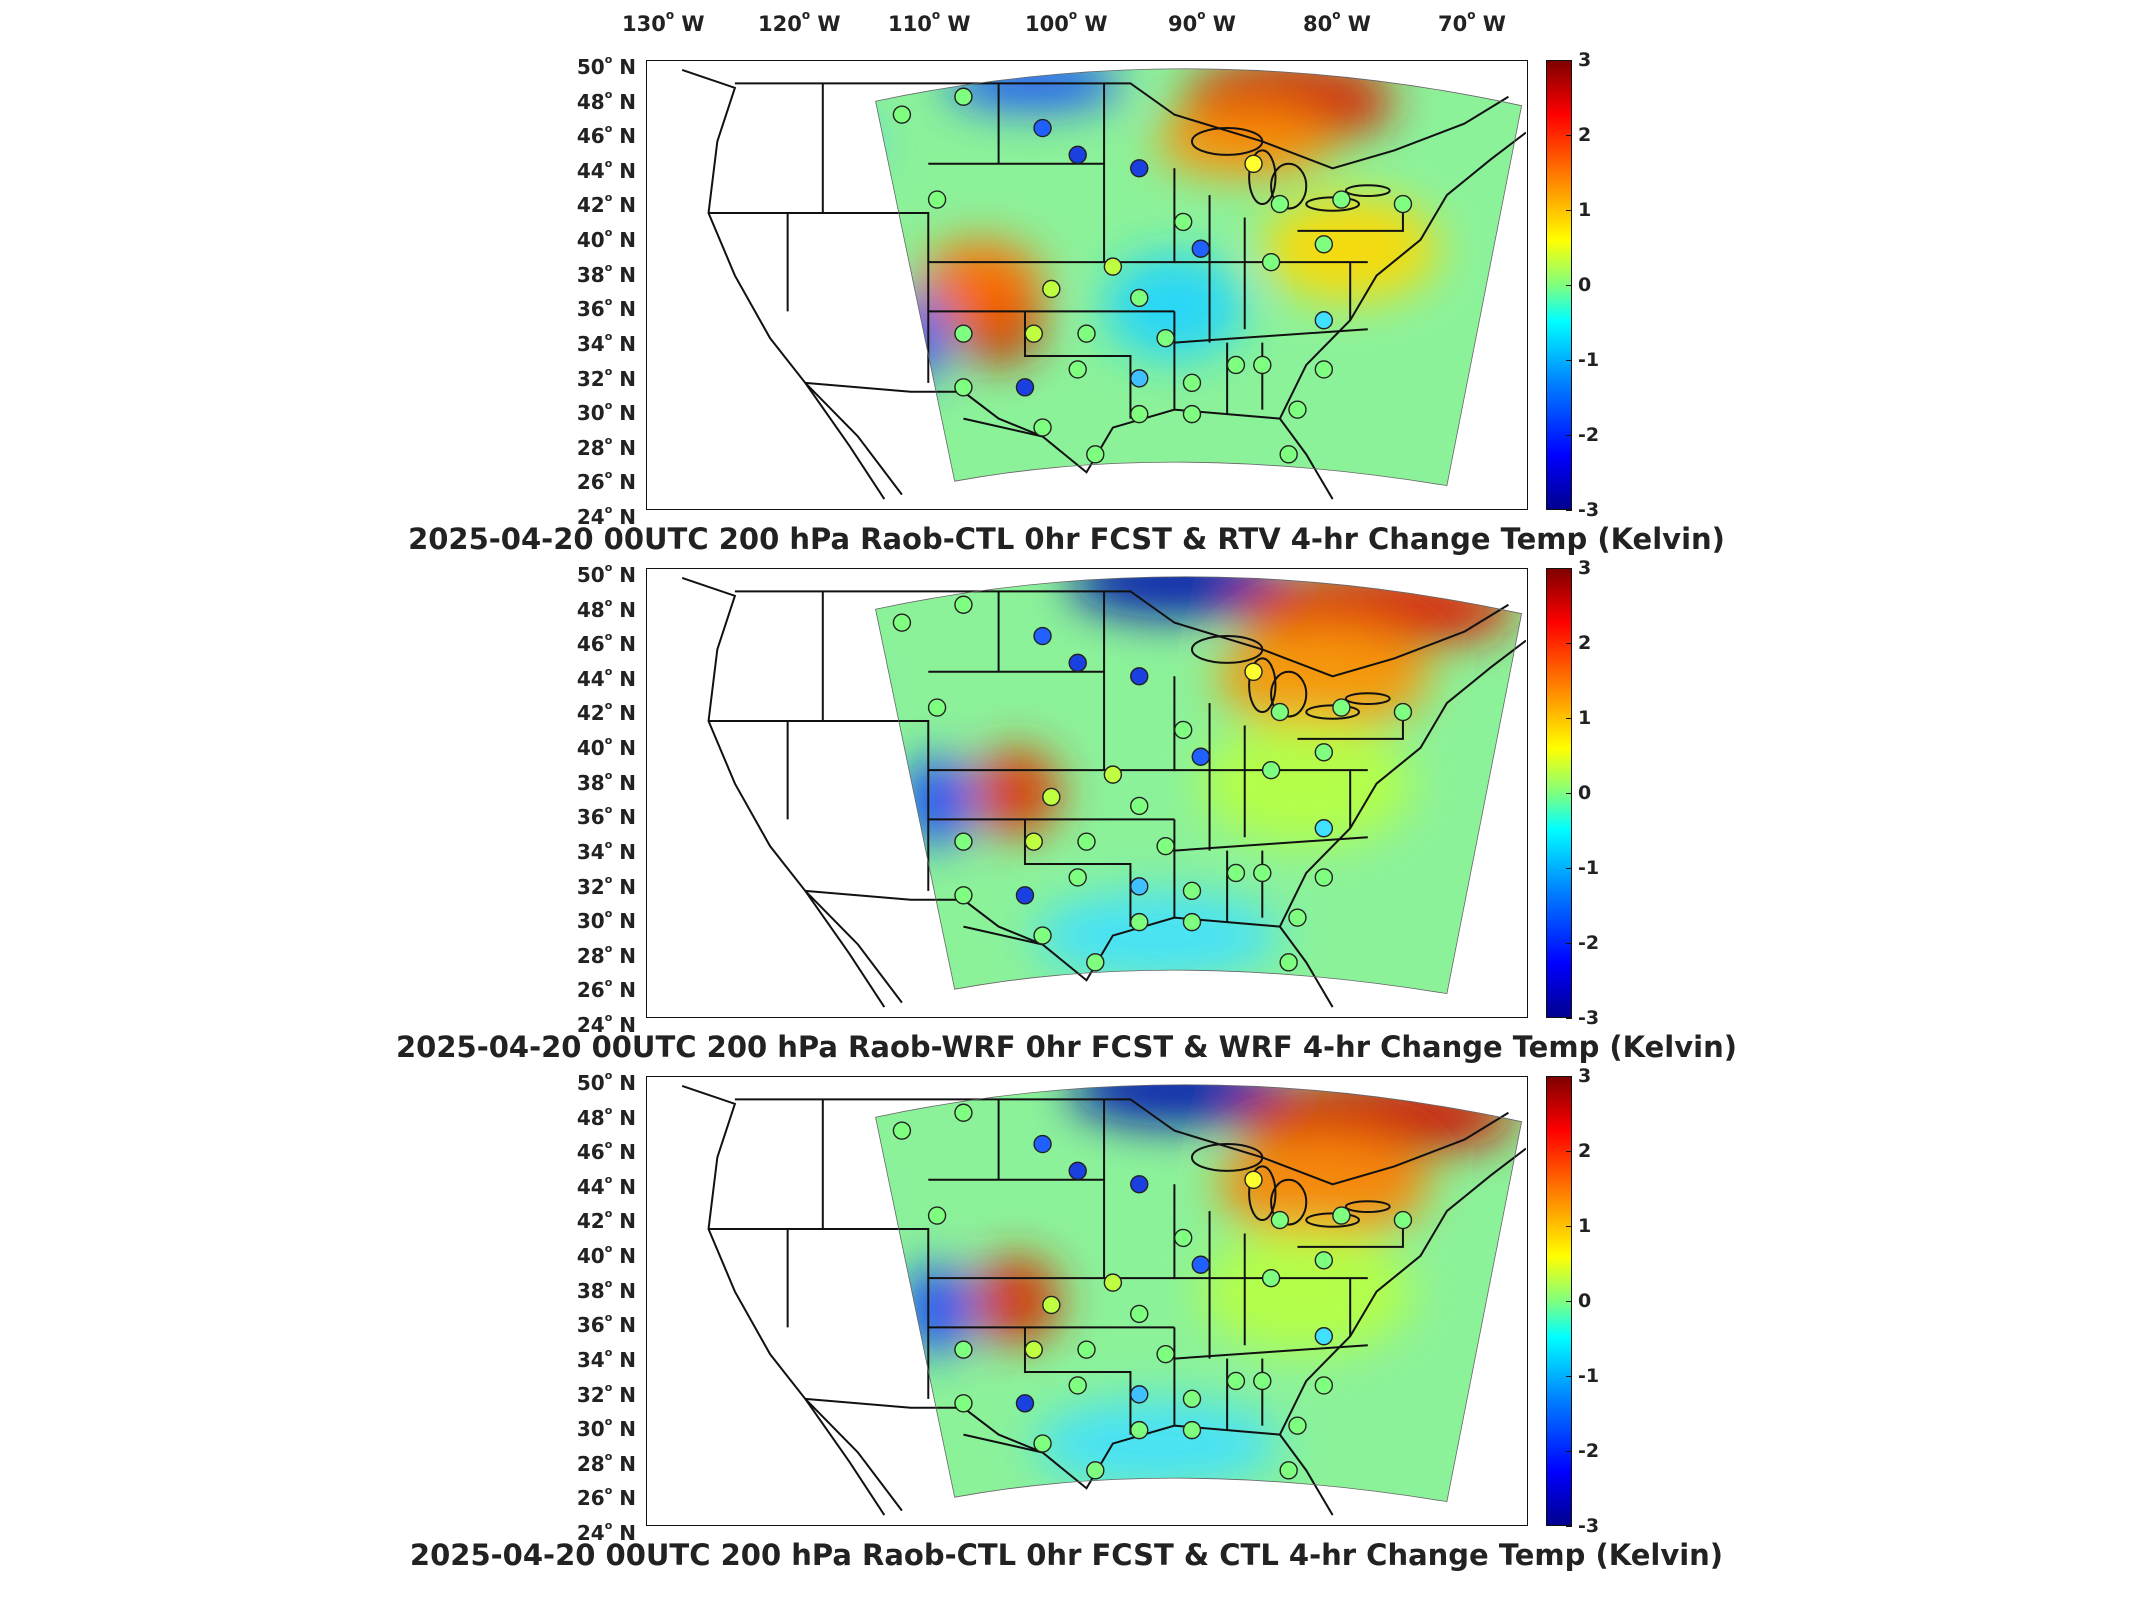 The height and width of the screenshot is (1600, 2133). I want to click on temperature-field, so click(1198, 785).